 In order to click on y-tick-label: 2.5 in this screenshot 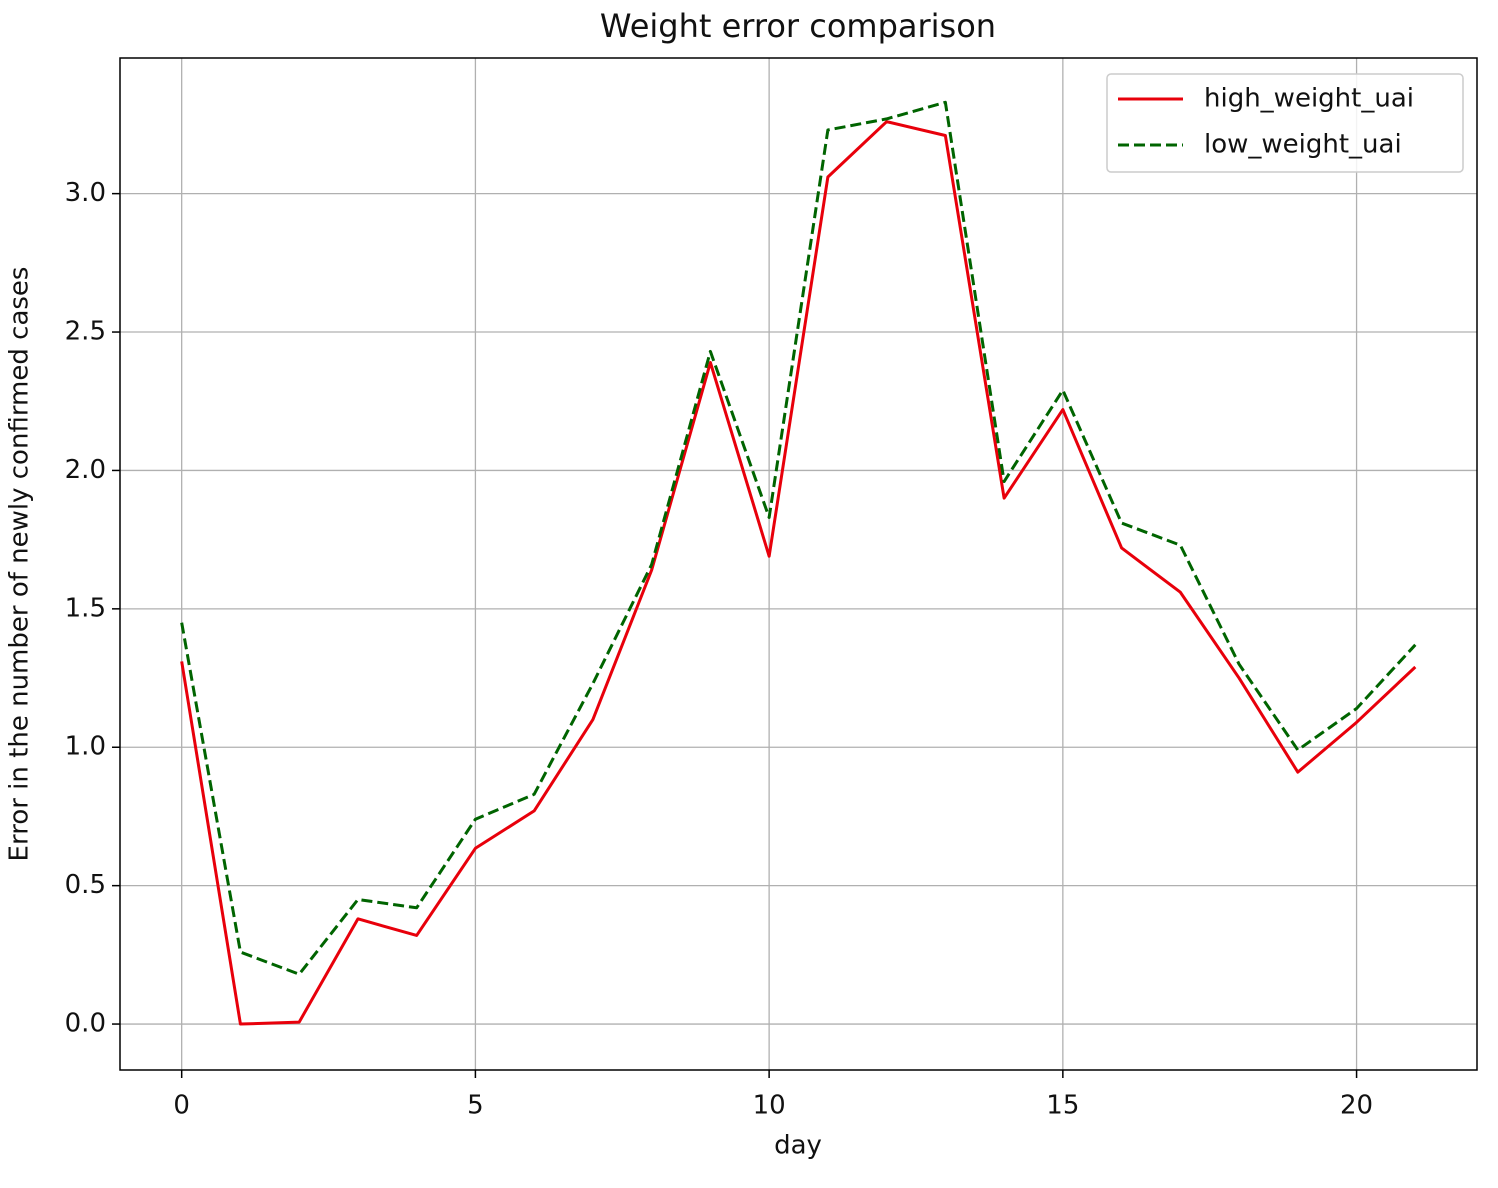, I will do `click(85, 332)`.